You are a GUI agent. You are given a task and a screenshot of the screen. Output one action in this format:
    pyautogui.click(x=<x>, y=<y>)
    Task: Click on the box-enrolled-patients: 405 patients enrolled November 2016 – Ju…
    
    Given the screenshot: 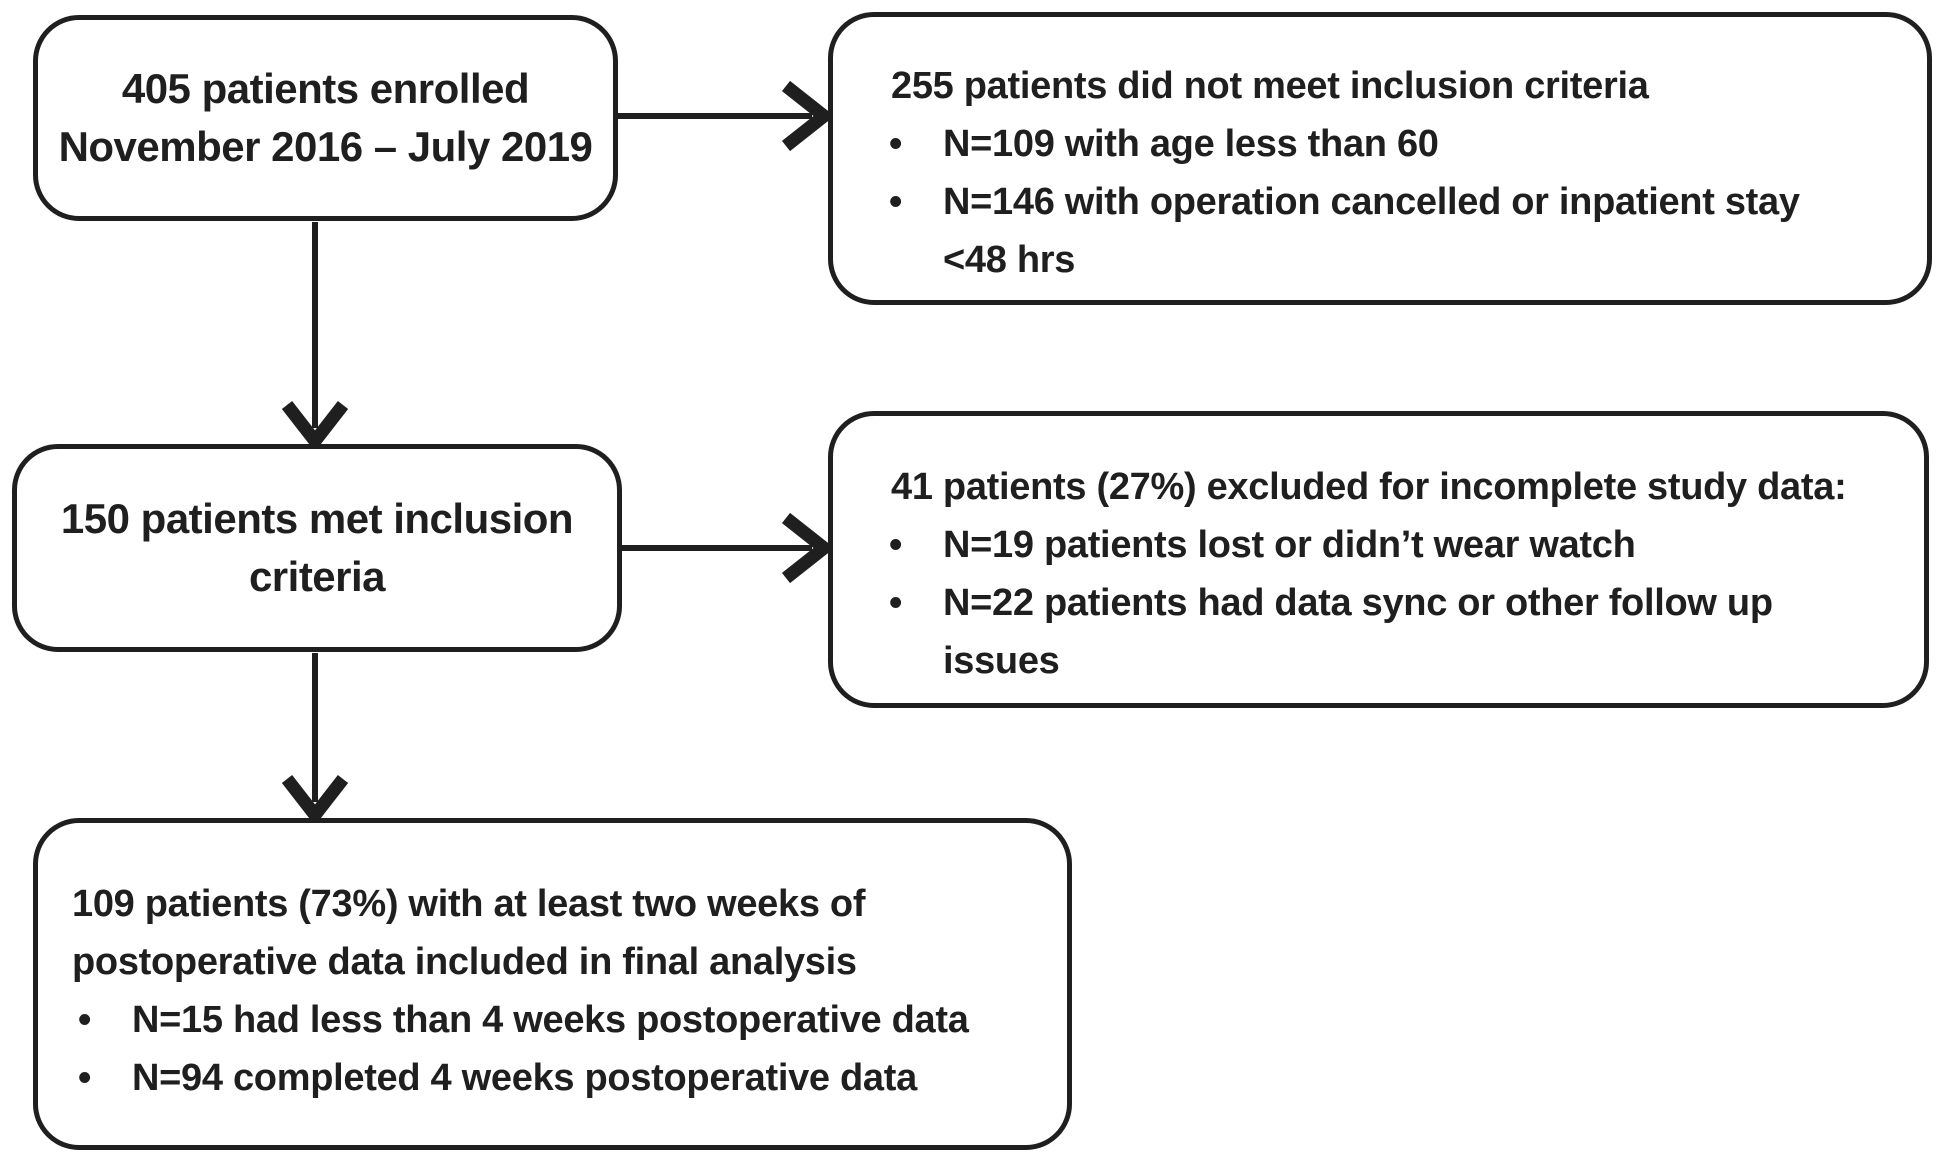 What is the action you would take?
    pyautogui.click(x=325, y=118)
    